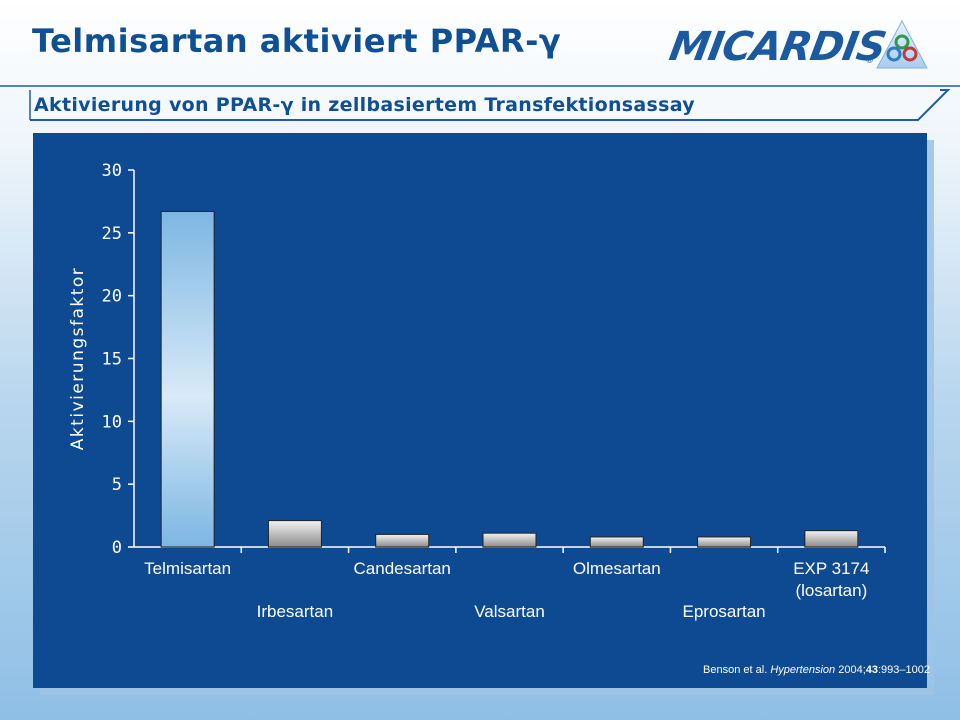 This screenshot has width=960, height=720. I want to click on citation-authors: Benson et al., so click(735, 670).